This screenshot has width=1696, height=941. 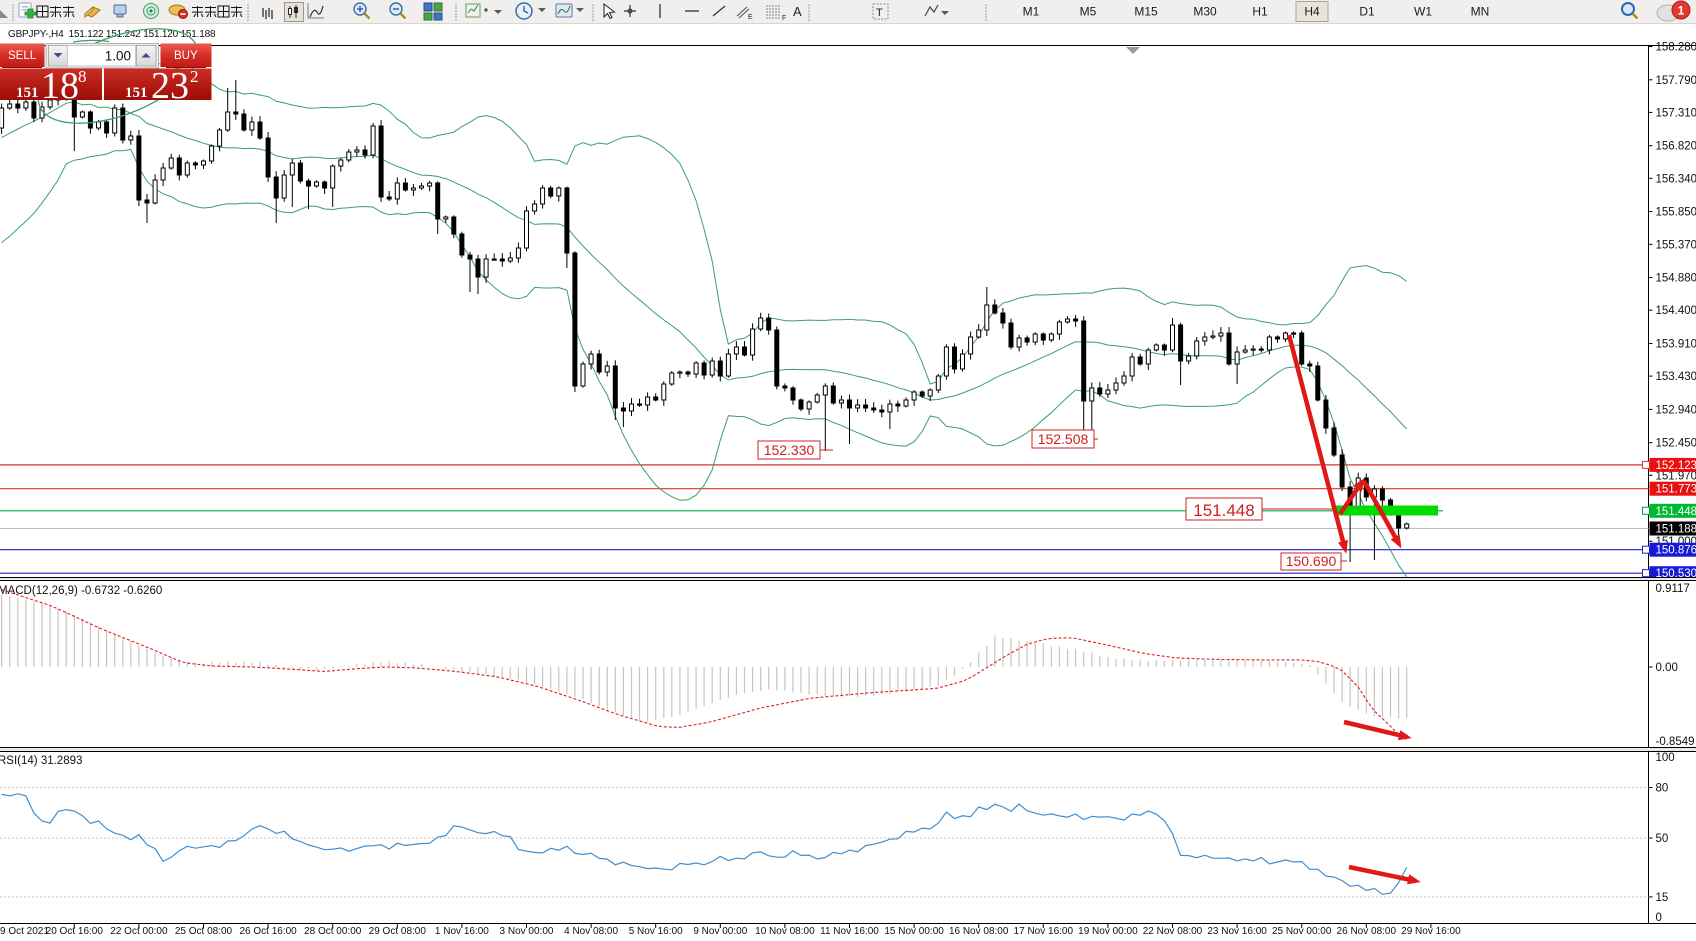 I want to click on svg-text: 150.690, so click(x=1311, y=561).